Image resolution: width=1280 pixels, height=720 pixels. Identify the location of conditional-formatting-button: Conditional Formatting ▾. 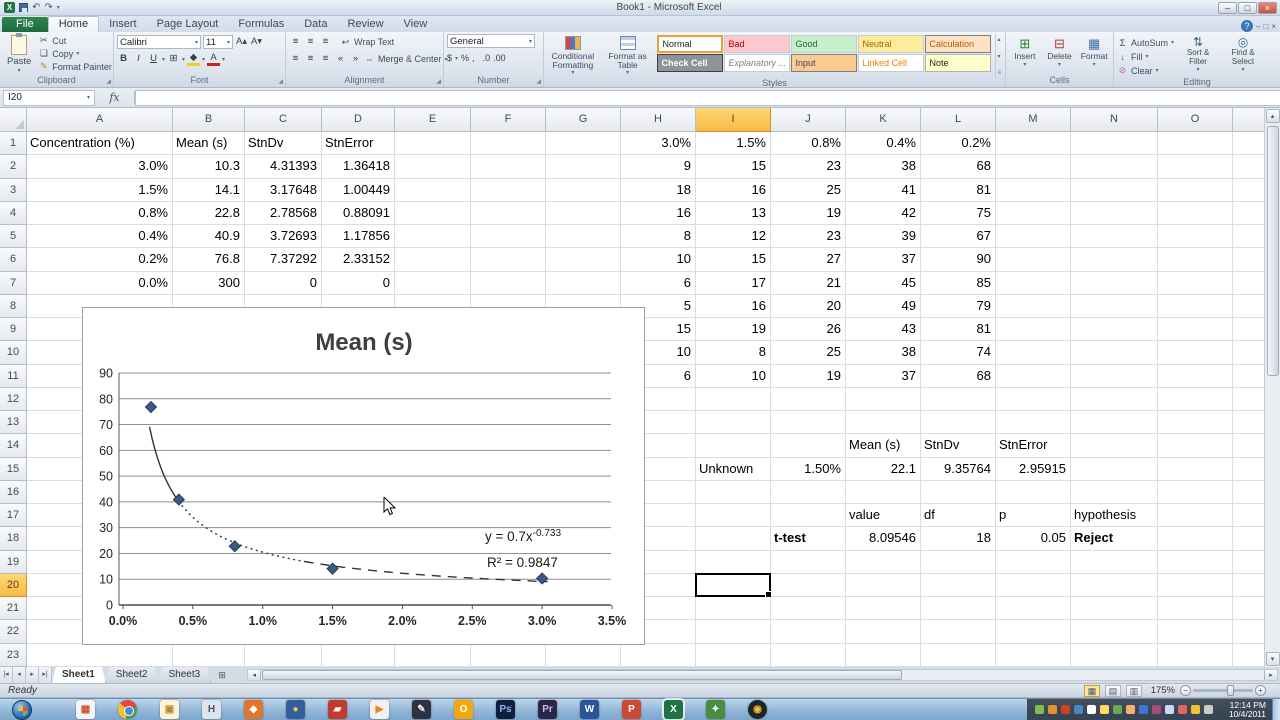
(573, 56).